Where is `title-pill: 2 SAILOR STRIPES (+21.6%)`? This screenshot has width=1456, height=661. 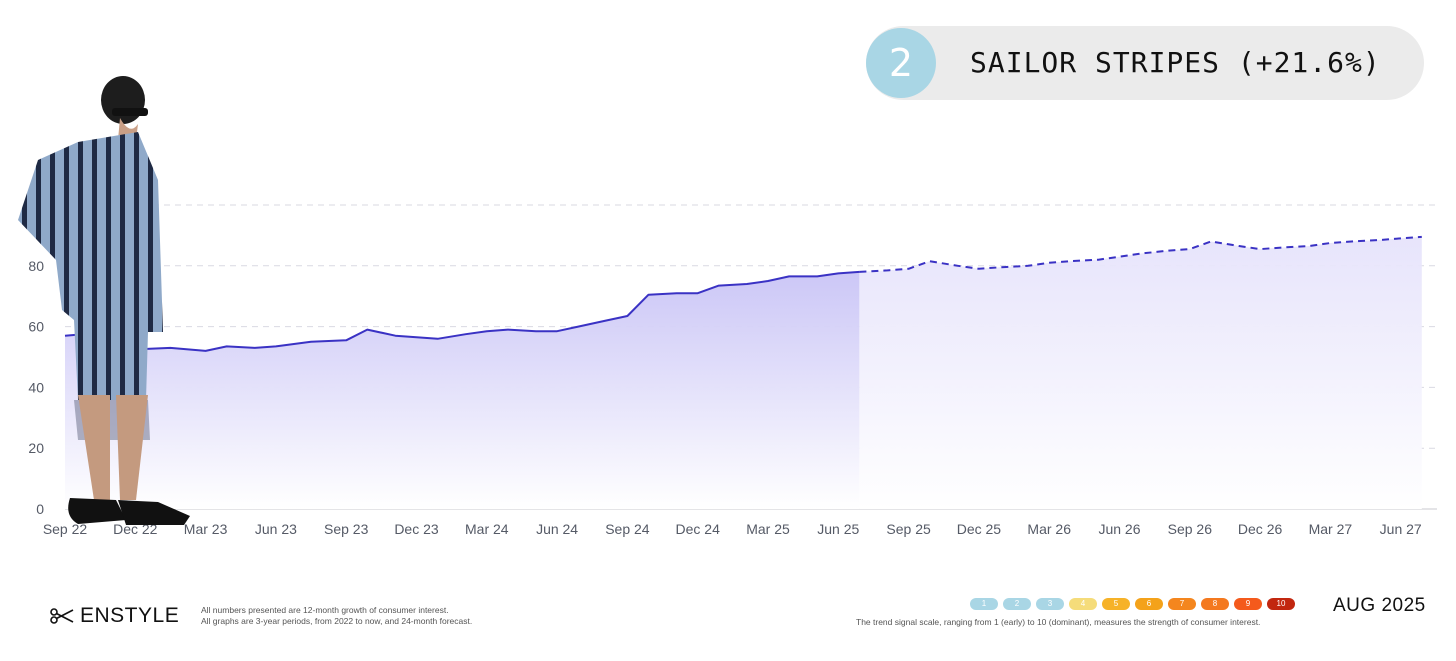 title-pill: 2 SAILOR STRIPES (+21.6%) is located at coordinates (1145, 63).